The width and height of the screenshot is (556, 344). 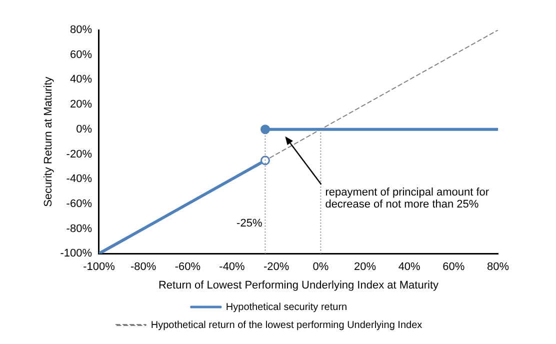 I want to click on x-tick-label: -80%, so click(x=143, y=267).